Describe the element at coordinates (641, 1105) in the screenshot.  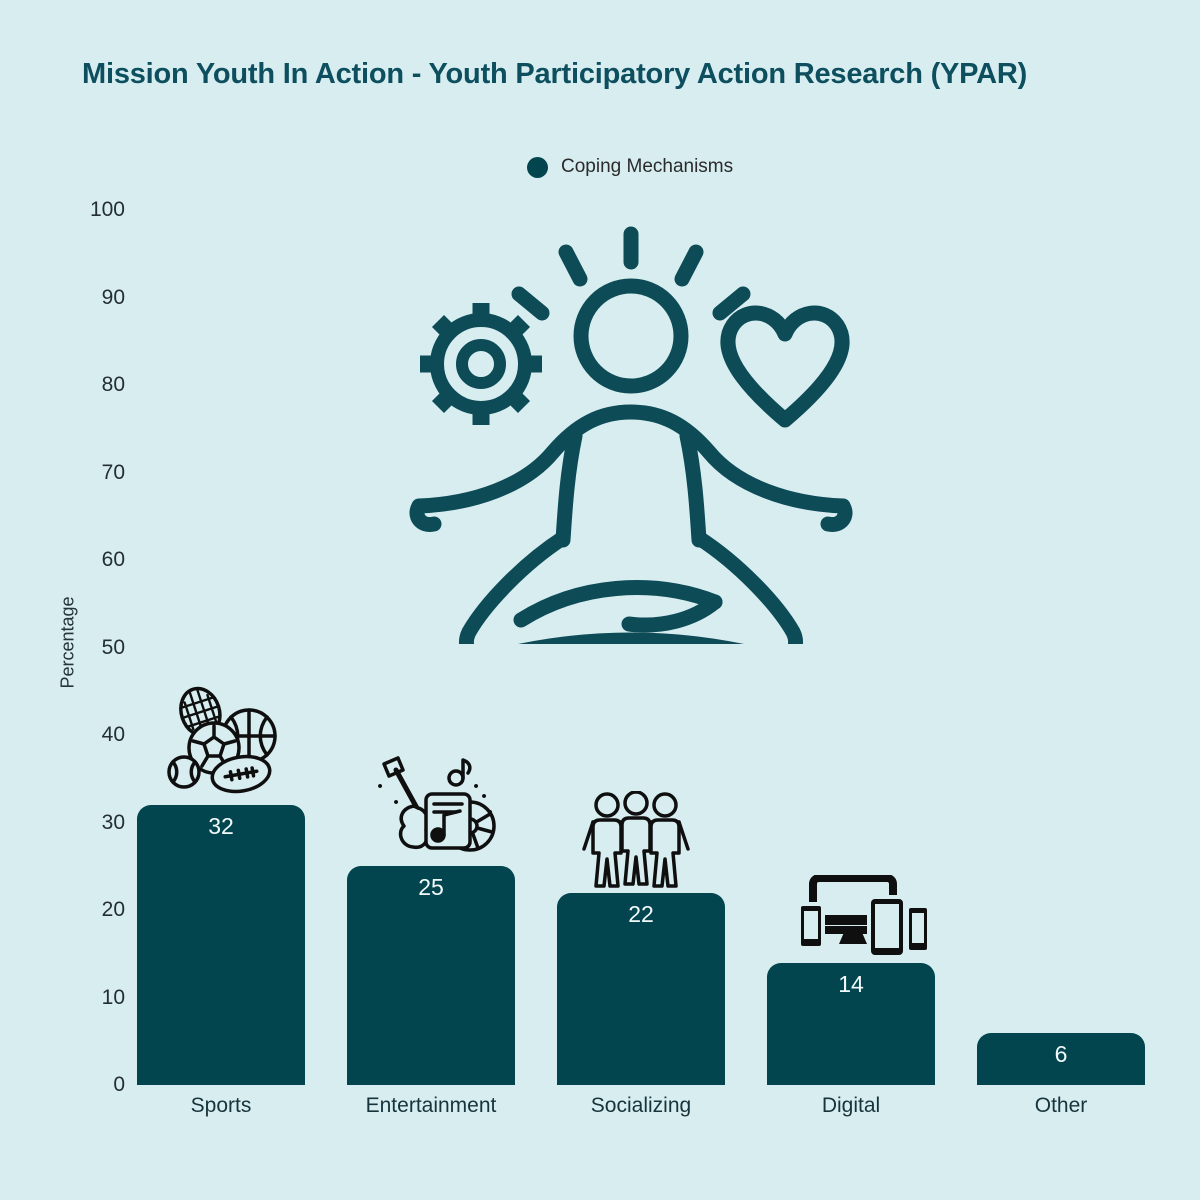
I see `x-label-socializing: Socializing` at that location.